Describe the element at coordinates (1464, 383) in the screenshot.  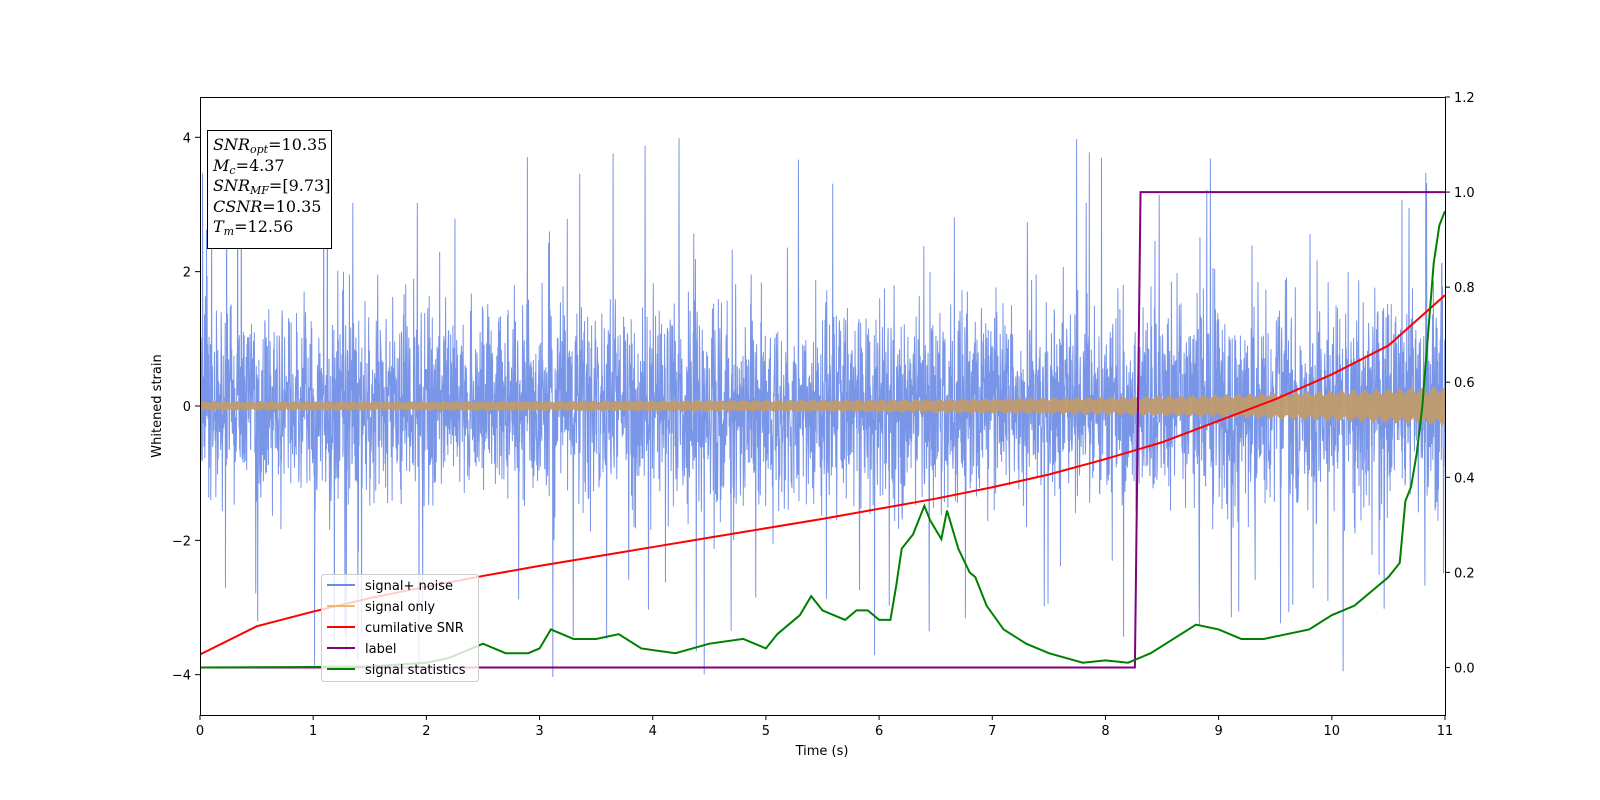
I see `y-right-tick-label: 0.6` at that location.